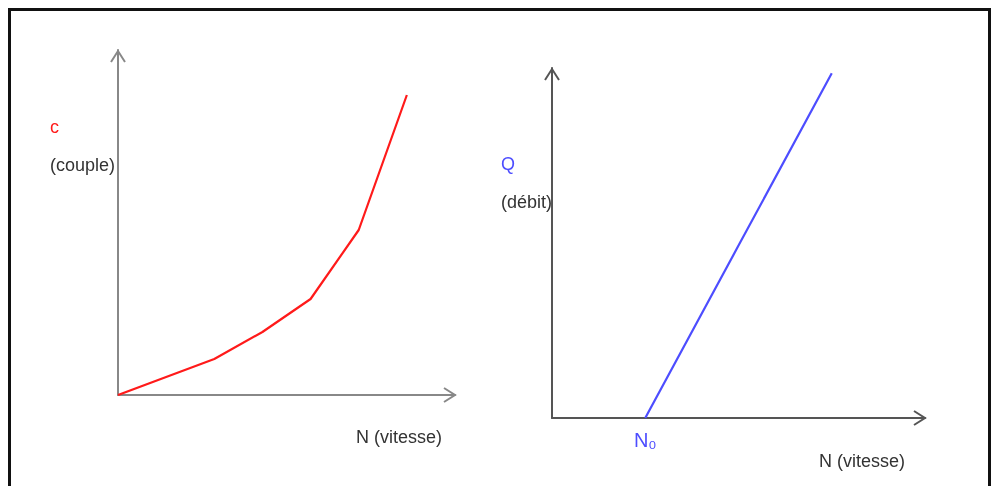  Describe the element at coordinates (526, 183) in the screenshot. I see `y-axis-title: Q (débit)` at that location.